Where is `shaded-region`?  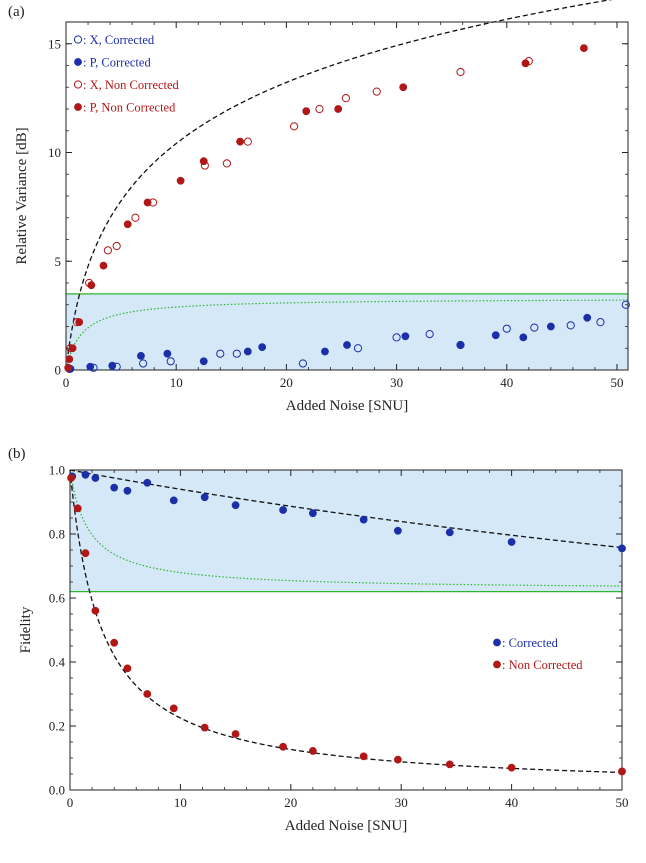
shaded-region is located at coordinates (347, 331).